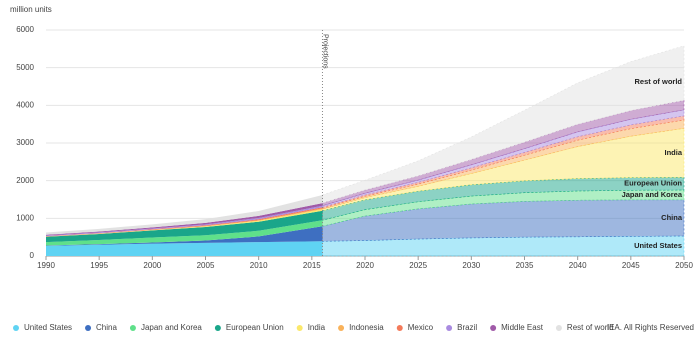 The height and width of the screenshot is (341, 700). Describe the element at coordinates (658, 245) in the screenshot. I see `direct-label: United States` at that location.